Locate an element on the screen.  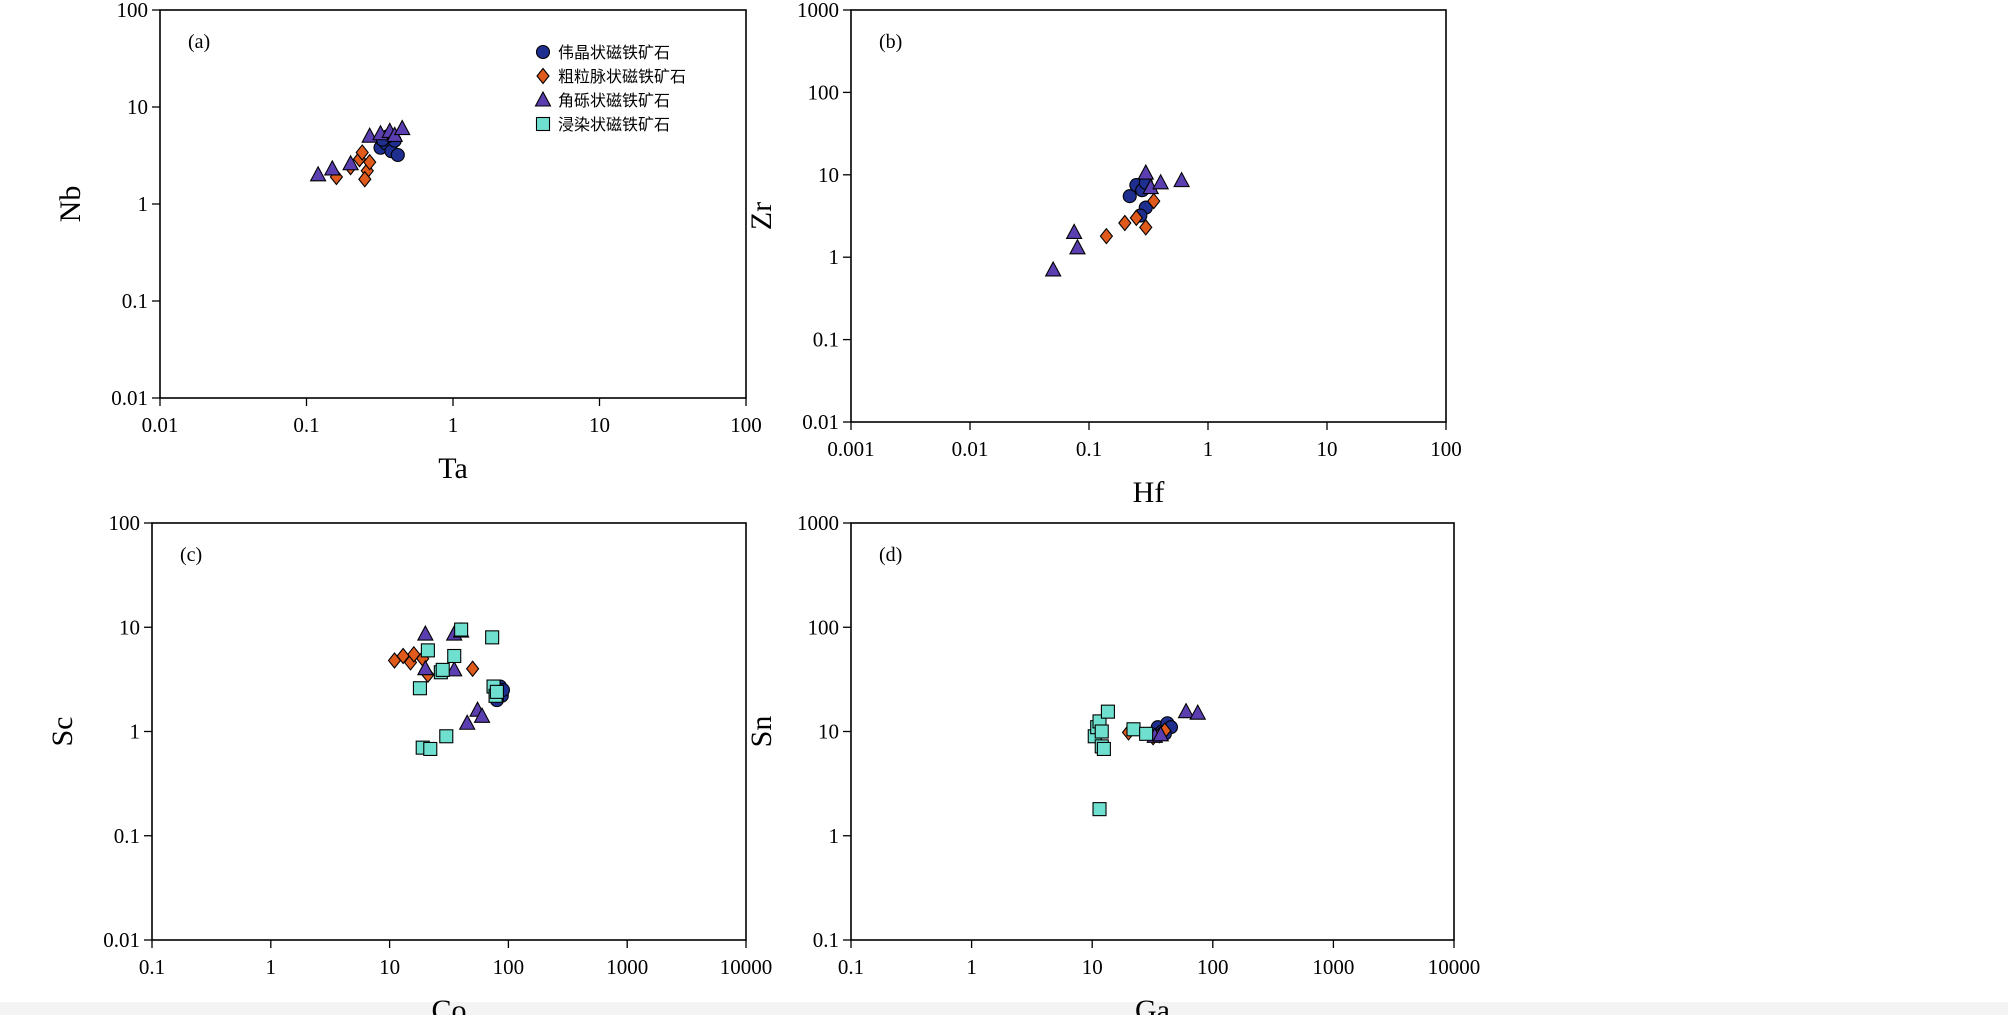
x-axis-title: Ga is located at coordinates (1152, 1004).